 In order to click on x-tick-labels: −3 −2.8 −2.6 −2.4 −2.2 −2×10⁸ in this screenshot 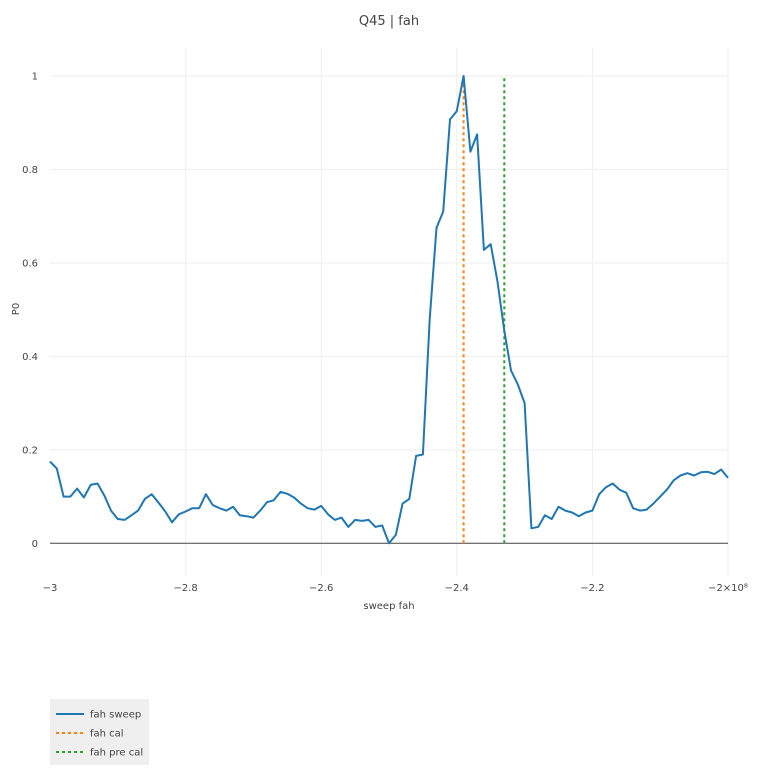, I will do `click(395, 588)`.